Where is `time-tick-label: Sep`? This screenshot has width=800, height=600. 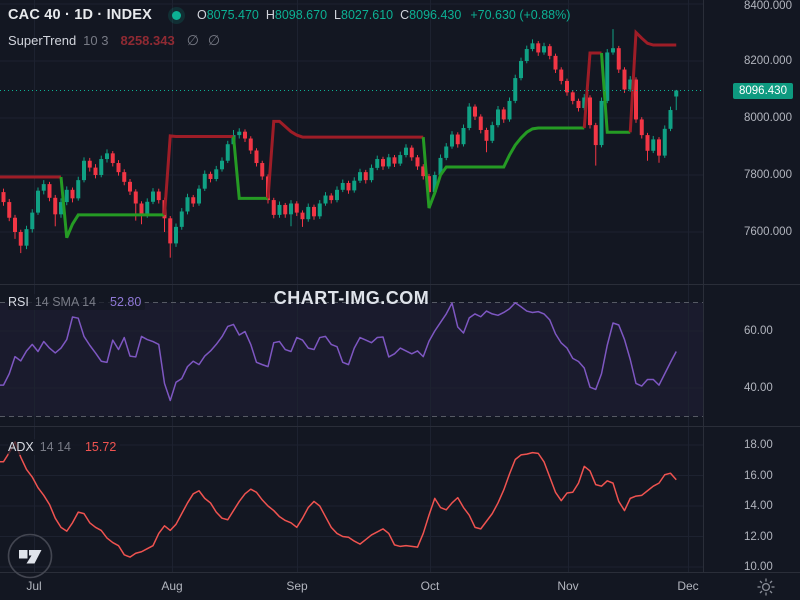 time-tick-label: Sep is located at coordinates (297, 586).